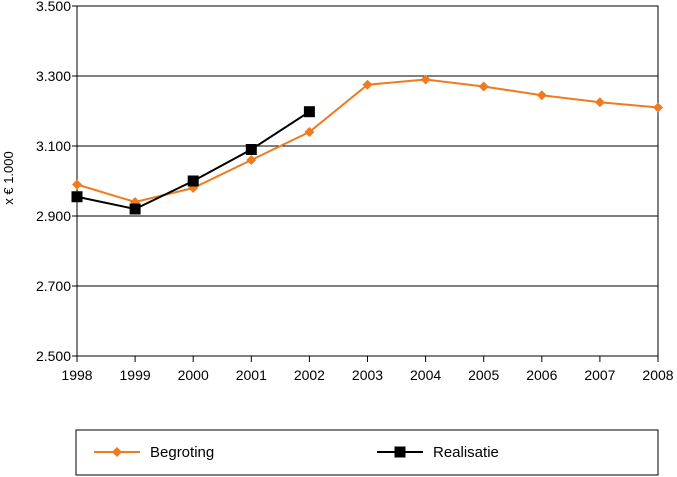 The width and height of the screenshot is (677, 477). I want to click on y-tick-label: 2.500, so click(53, 356).